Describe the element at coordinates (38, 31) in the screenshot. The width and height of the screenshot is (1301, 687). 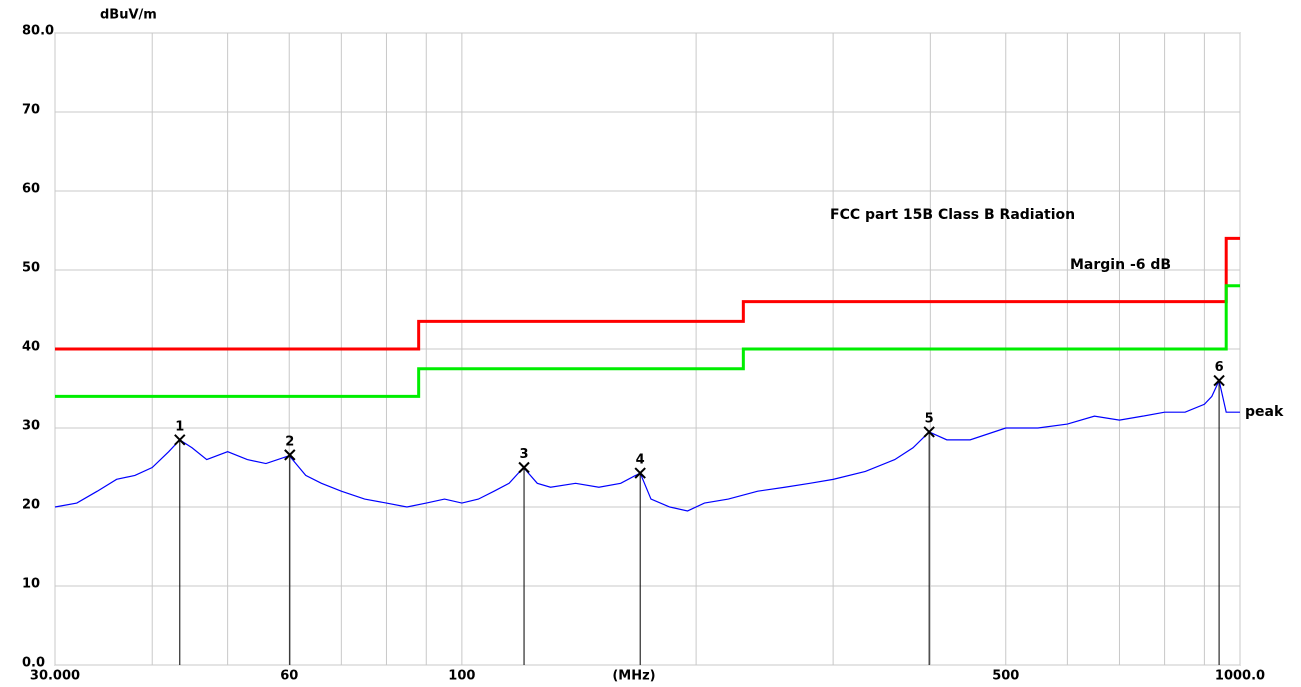
I see `y-tick-label: 80.0` at that location.